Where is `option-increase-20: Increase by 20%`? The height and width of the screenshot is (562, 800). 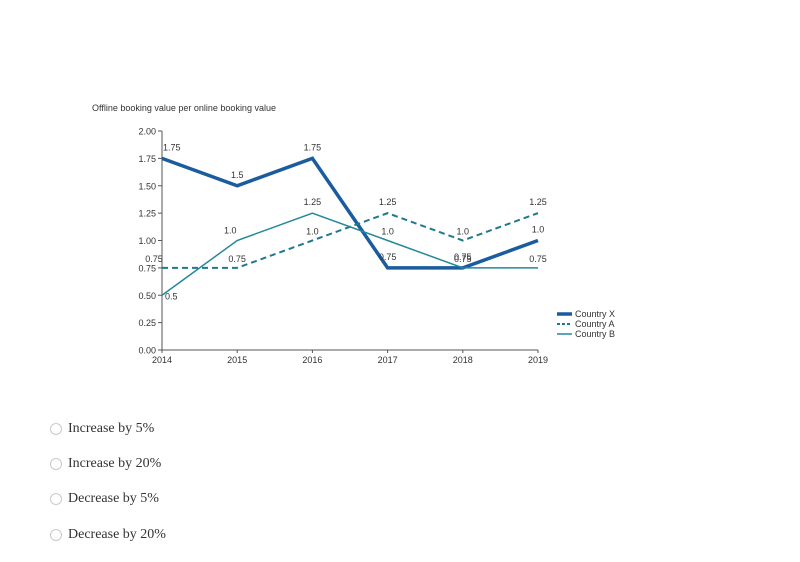
option-increase-20: Increase by 20% is located at coordinates (250, 463).